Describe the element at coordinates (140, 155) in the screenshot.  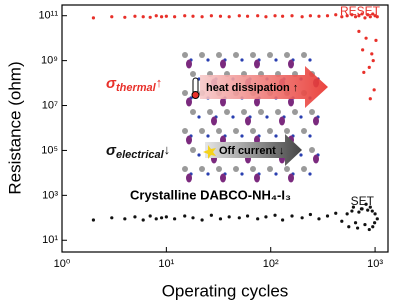
I see `sigma-sub: electrical` at that location.